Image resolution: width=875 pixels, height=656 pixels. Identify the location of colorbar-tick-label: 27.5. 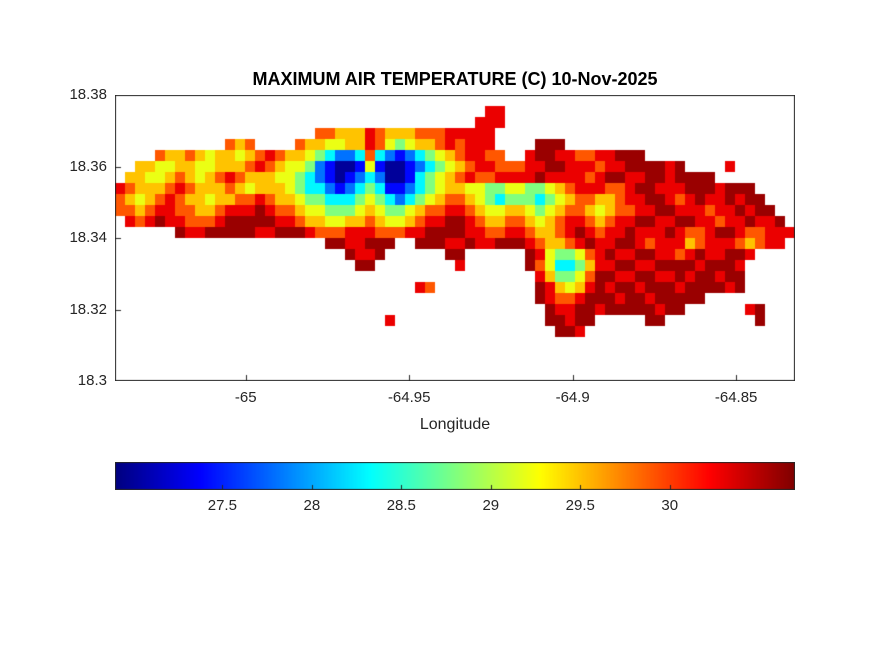
(222, 505).